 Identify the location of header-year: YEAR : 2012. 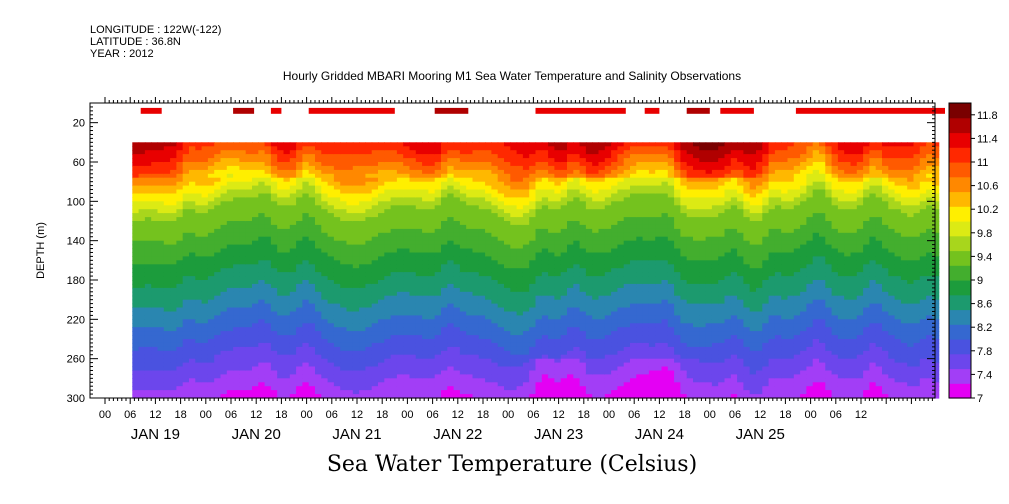
(122, 54).